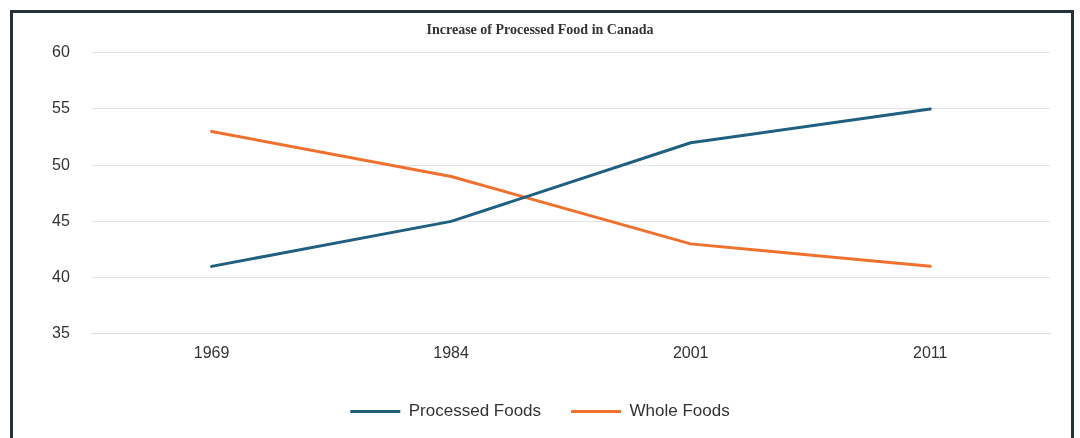 The height and width of the screenshot is (438, 1080). What do you see at coordinates (61, 52) in the screenshot?
I see `y-tick-label: 60` at bounding box center [61, 52].